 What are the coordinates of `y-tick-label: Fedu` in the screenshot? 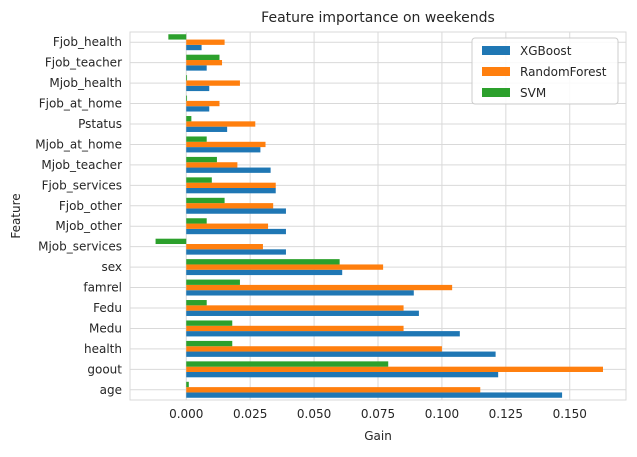 It's located at (107, 308).